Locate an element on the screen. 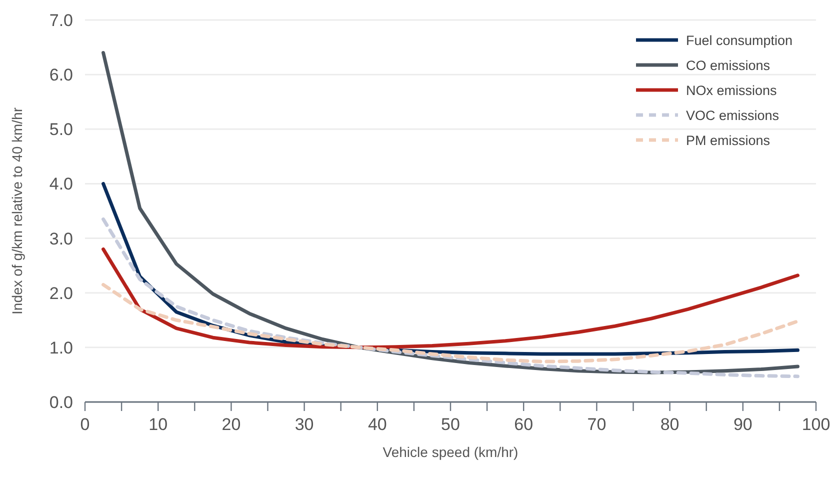 This screenshot has height=477, width=836. legend-label: NOx emissions is located at coordinates (732, 90).